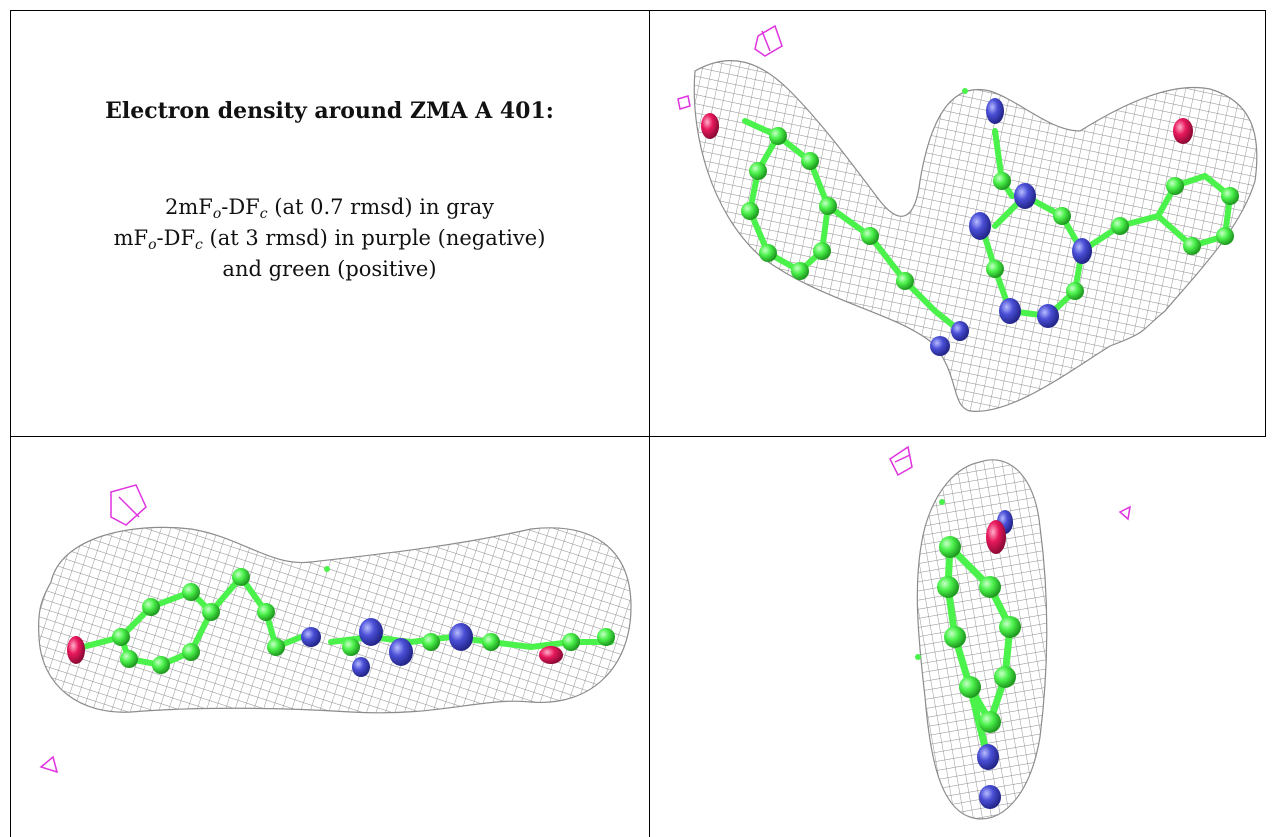 This screenshot has width=1276, height=837. I want to click on caption-line-difference: mFo-DFc (at 3 rmsd) in purple (negative), so click(329, 239).